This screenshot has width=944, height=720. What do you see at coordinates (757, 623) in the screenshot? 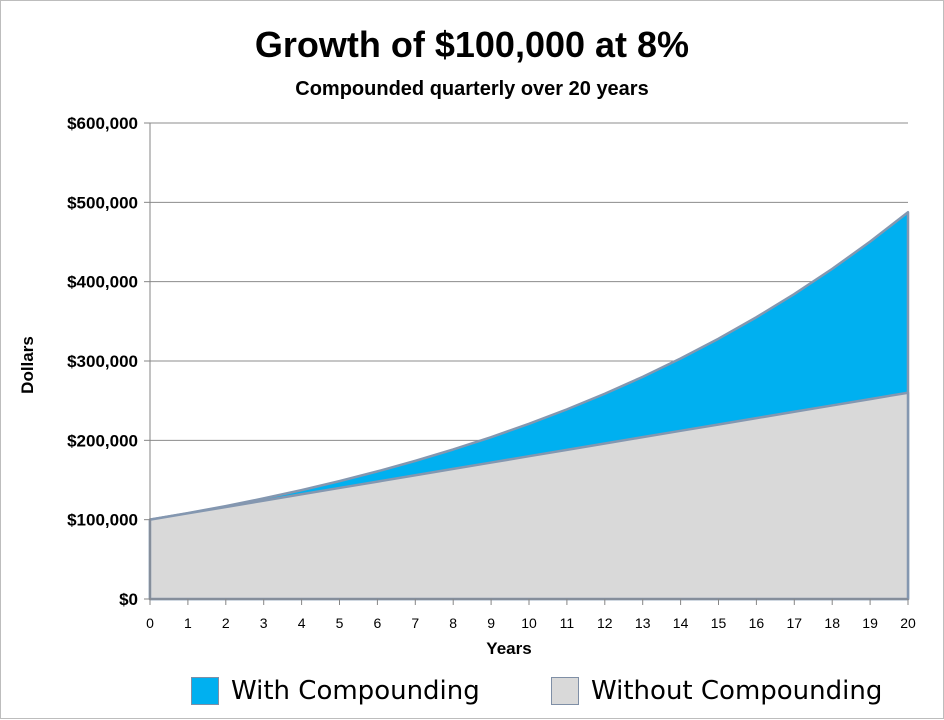
I see `x-tick-label: 16` at bounding box center [757, 623].